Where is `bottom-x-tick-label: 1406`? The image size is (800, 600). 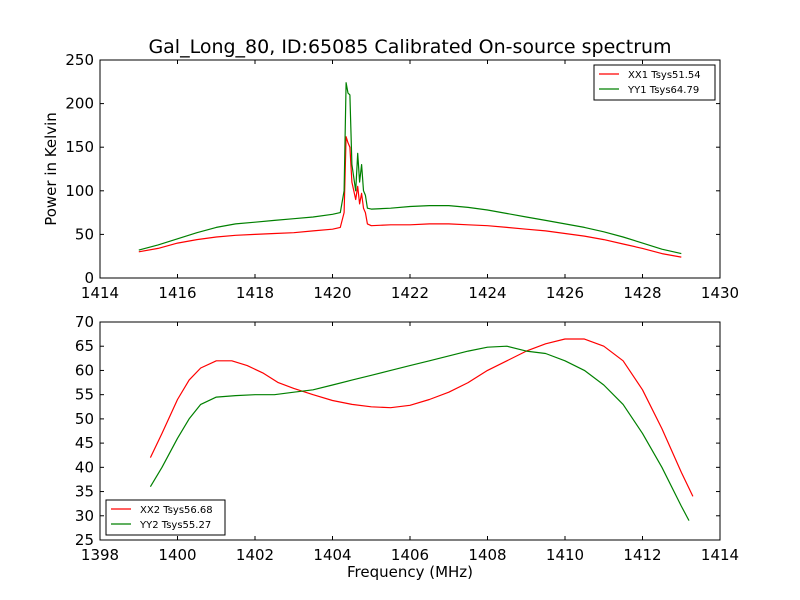
bottom-x-tick-label: 1406 is located at coordinates (410, 555).